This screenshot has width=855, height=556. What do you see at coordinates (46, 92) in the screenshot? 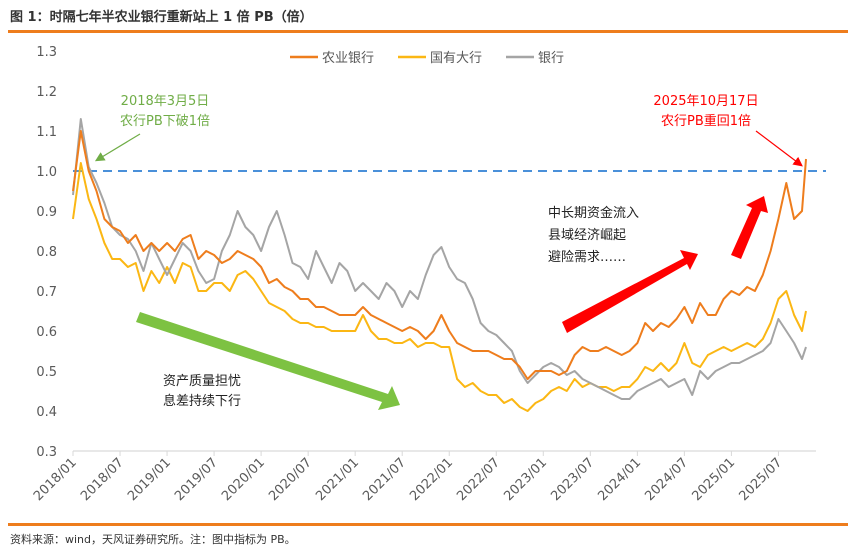
I see `y-tick-label: 1.2` at bounding box center [46, 92].